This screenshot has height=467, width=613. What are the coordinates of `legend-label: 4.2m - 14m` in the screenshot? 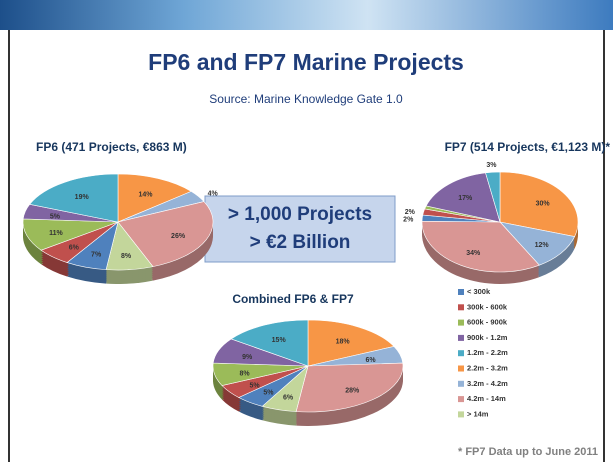 It's located at (486, 398).